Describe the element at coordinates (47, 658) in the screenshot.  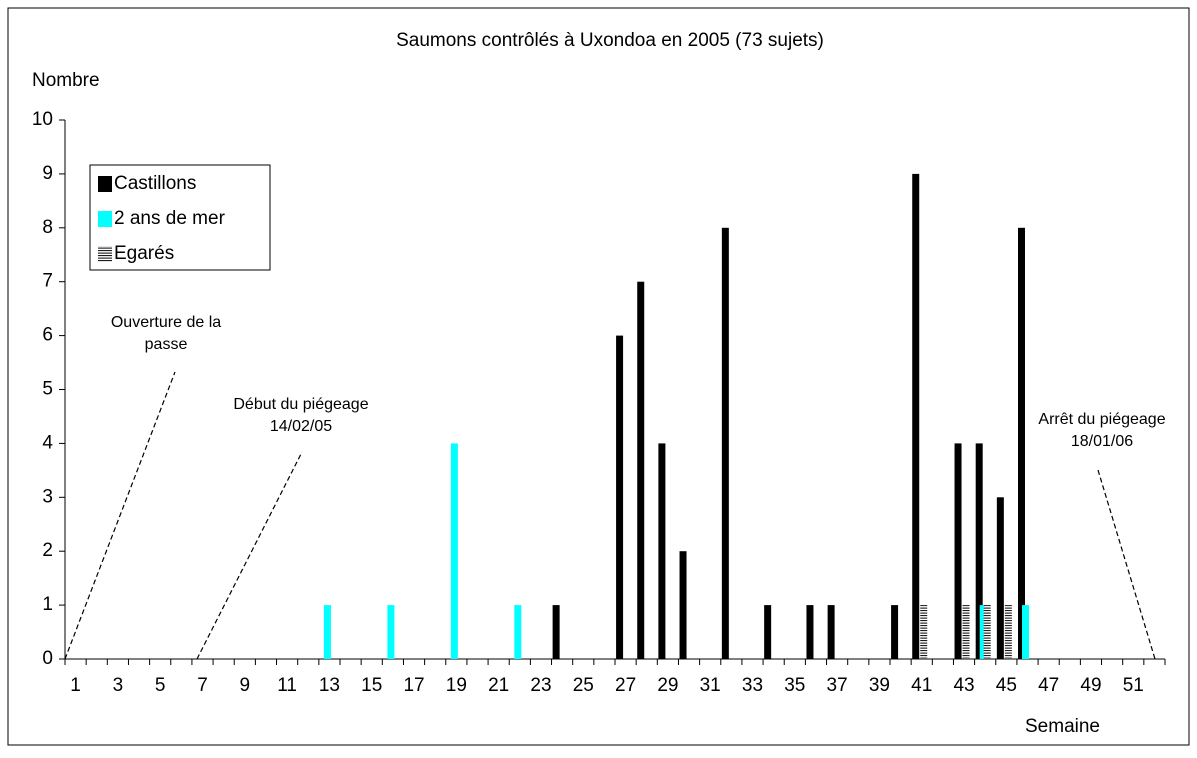
I see `y-tick-label: 0` at that location.